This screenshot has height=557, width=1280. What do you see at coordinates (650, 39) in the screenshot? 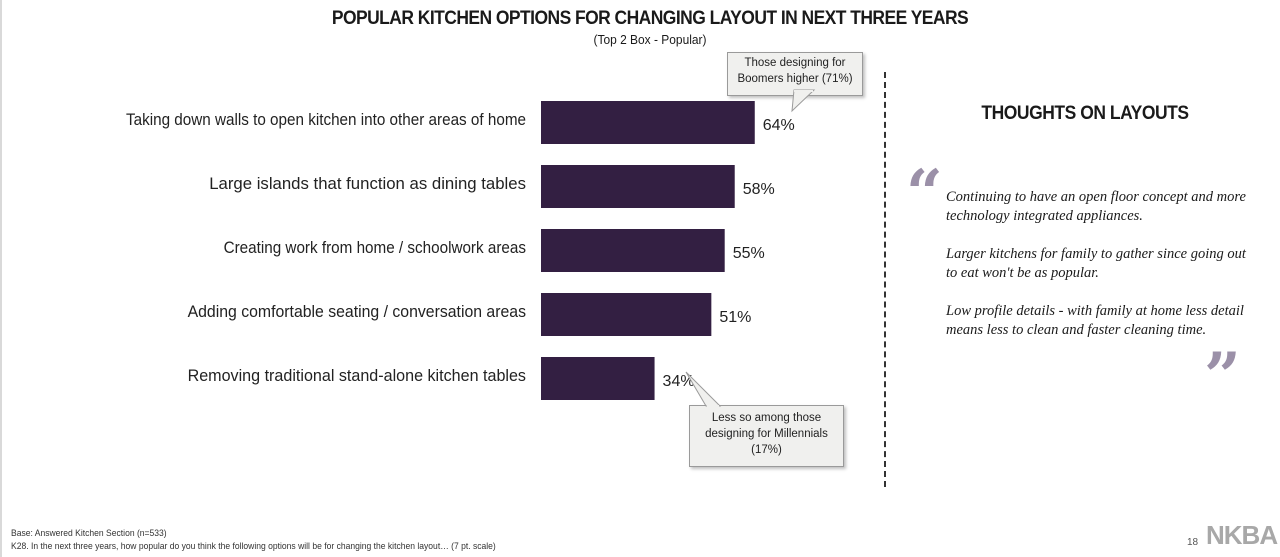
I see `chart-subtitle: (Top 2 Box - Popular)` at bounding box center [650, 39].